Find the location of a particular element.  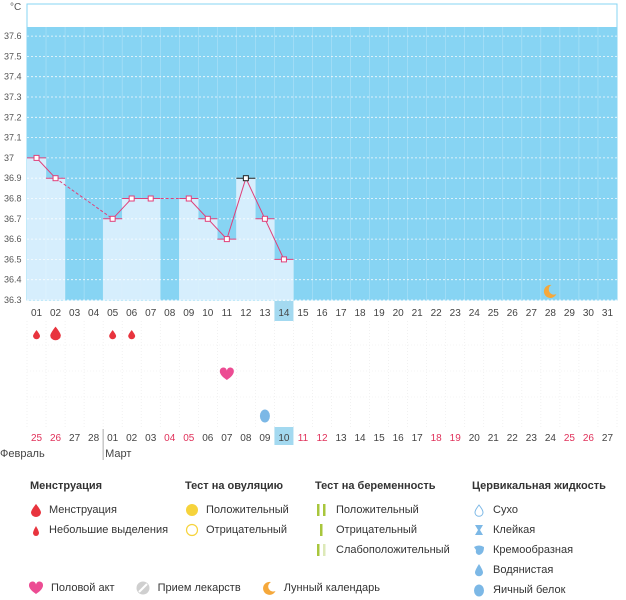

day-label-02: 02 is located at coordinates (56, 313).